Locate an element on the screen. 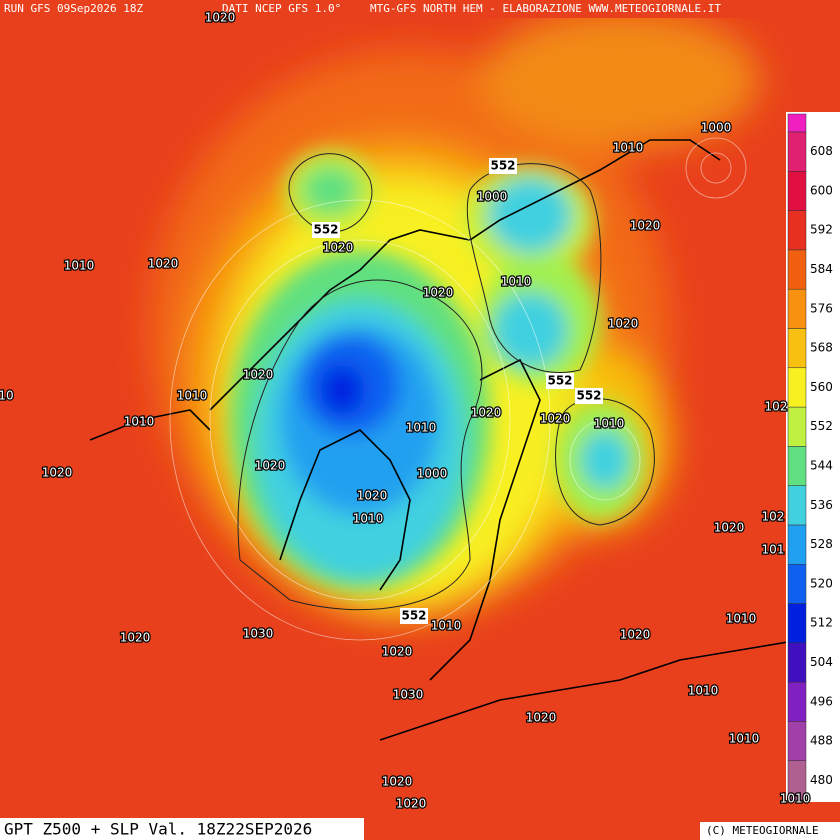  colorbar-label: 480 is located at coordinates (821, 780).